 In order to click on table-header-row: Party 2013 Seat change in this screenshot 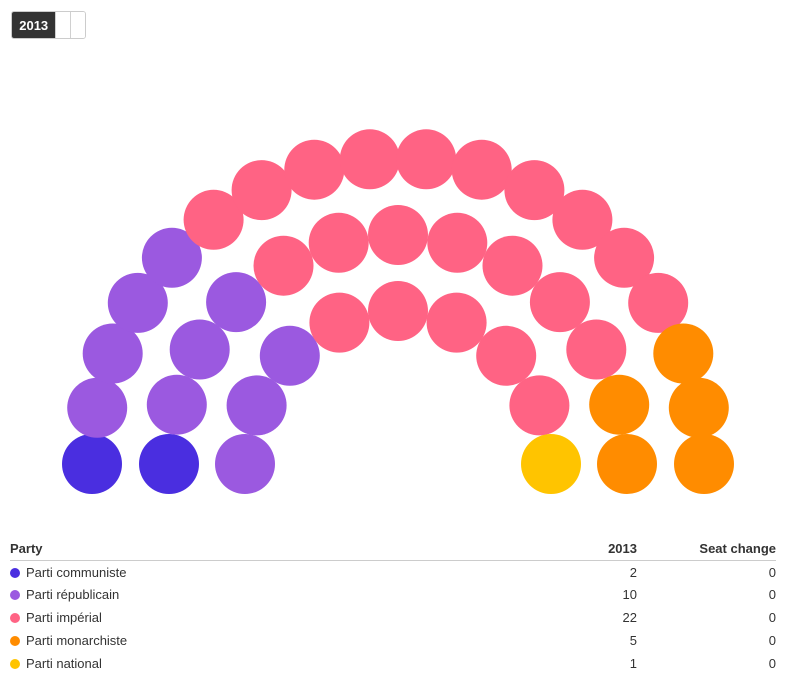, I will do `click(393, 549)`.